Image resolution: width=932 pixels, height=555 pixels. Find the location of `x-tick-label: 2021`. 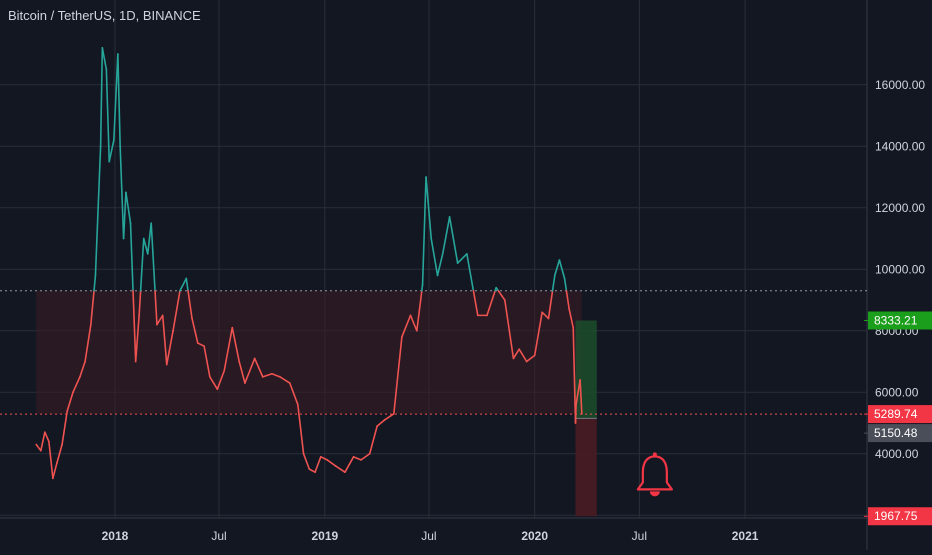

x-tick-label: 2021 is located at coordinates (745, 536).